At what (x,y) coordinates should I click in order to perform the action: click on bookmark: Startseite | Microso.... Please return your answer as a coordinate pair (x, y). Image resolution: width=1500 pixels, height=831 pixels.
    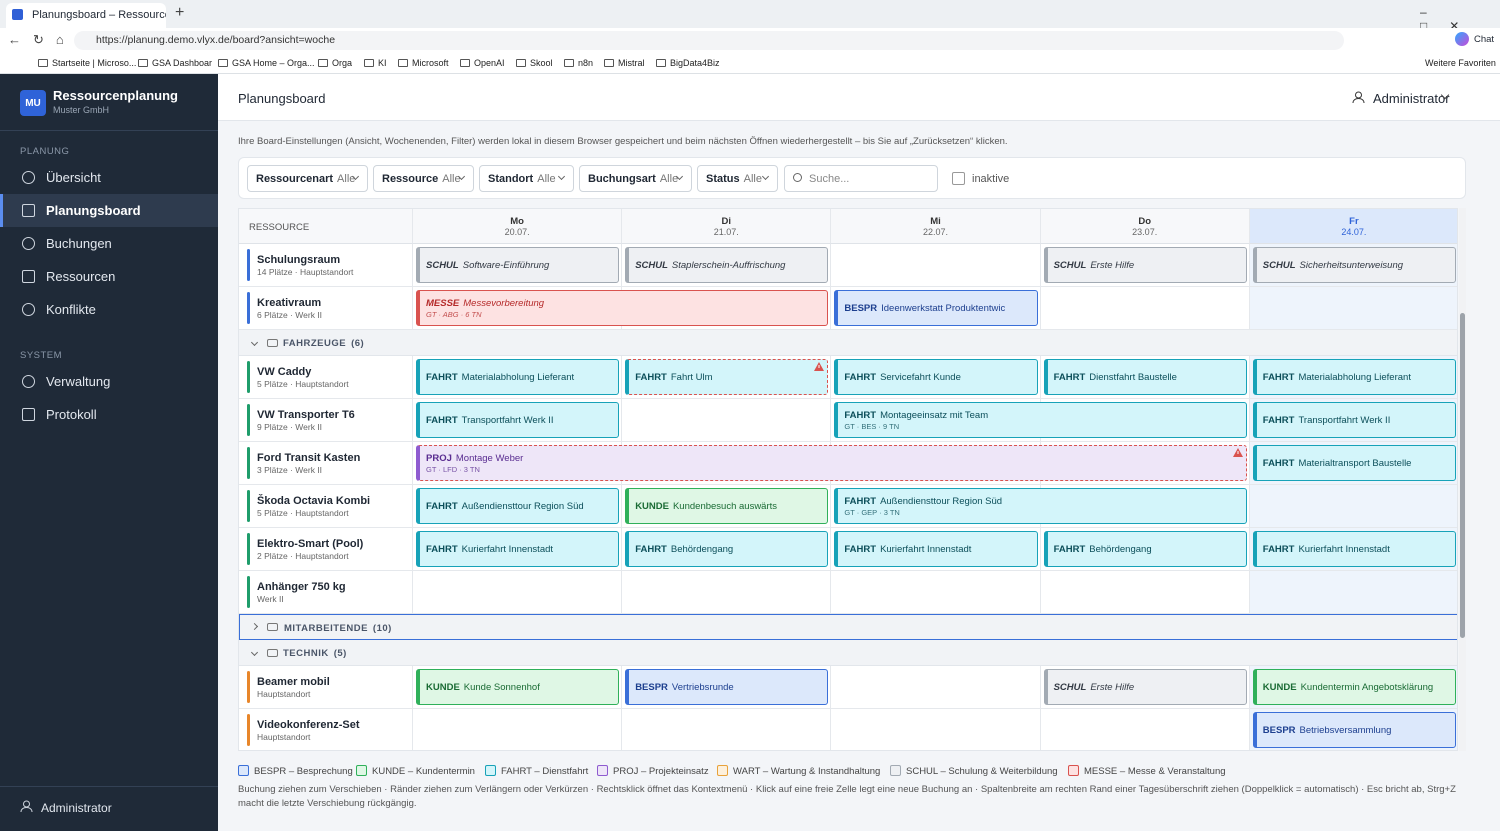
    Looking at the image, I should click on (87, 63).